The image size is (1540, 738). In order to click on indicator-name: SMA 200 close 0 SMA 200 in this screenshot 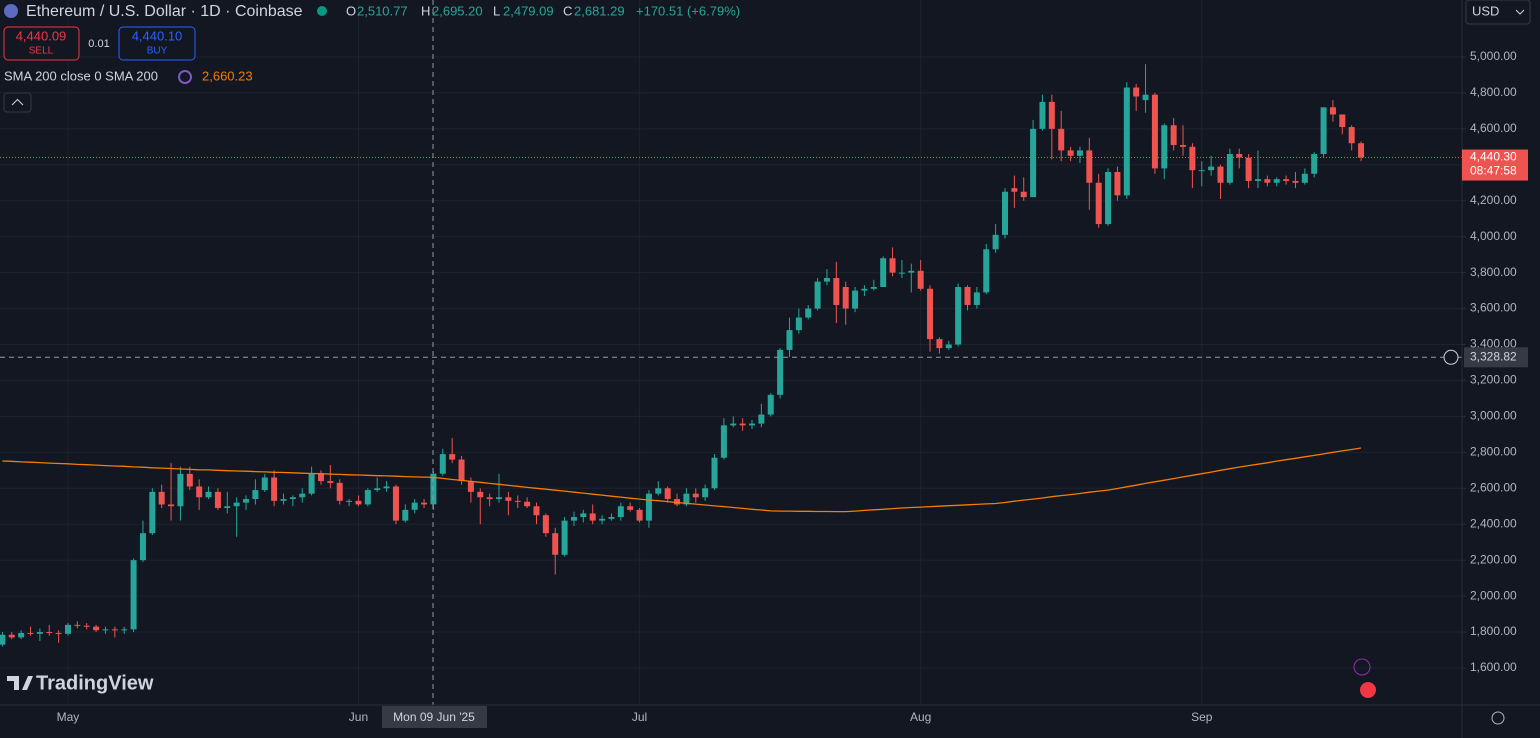, I will do `click(81, 75)`.